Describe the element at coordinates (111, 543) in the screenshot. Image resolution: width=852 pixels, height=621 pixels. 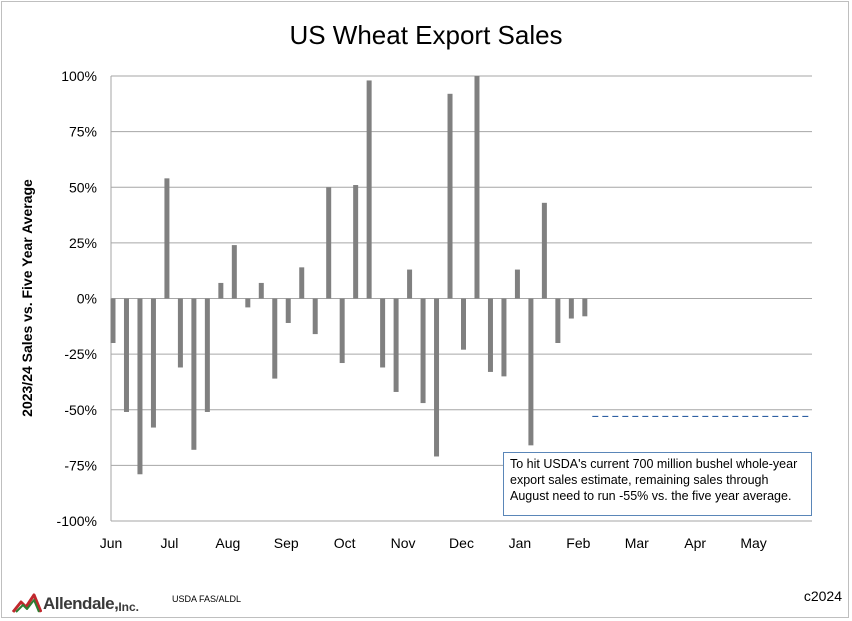
I see `x-tick-label: Jun` at that location.